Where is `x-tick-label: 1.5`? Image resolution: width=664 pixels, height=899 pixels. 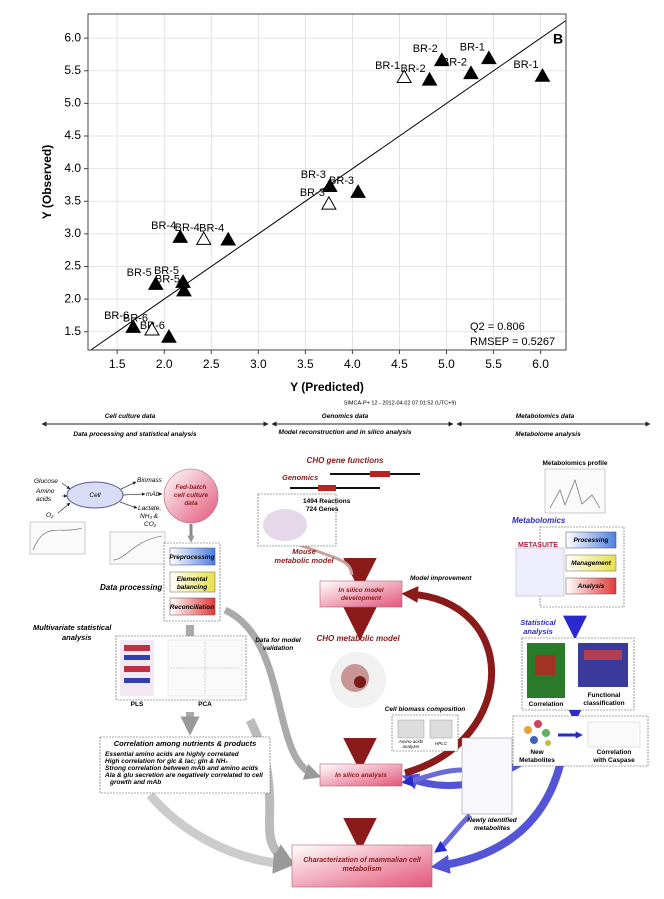 x-tick-label: 1.5 is located at coordinates (117, 364).